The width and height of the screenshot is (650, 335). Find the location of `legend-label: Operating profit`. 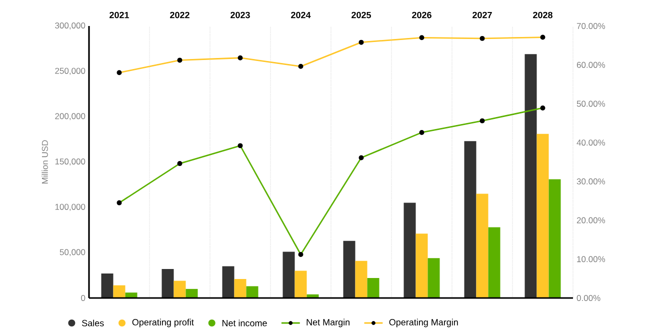

legend-label: Operating profit is located at coordinates (163, 323).